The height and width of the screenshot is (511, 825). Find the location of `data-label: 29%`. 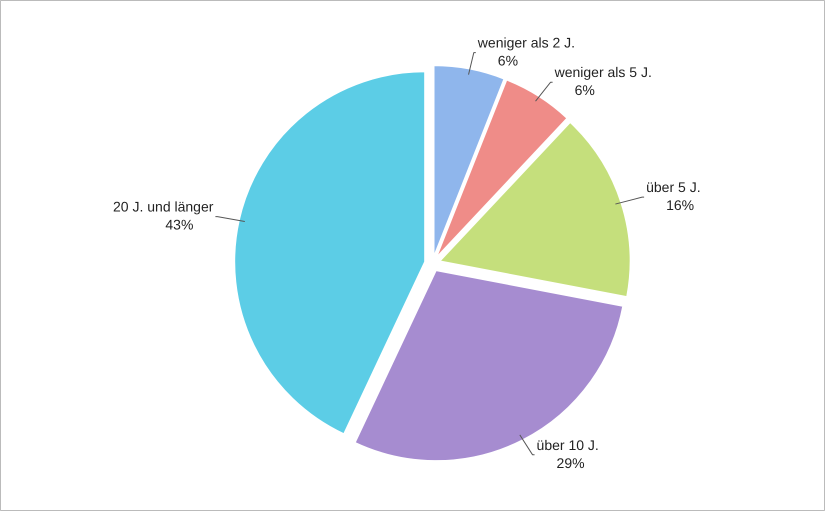

data-label: 29% is located at coordinates (570, 462).